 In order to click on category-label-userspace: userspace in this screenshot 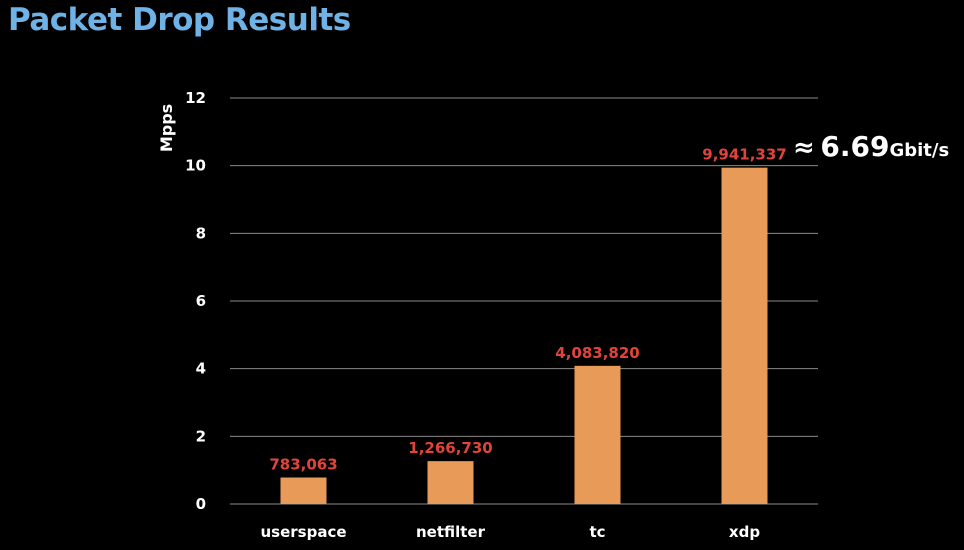, I will do `click(303, 532)`.